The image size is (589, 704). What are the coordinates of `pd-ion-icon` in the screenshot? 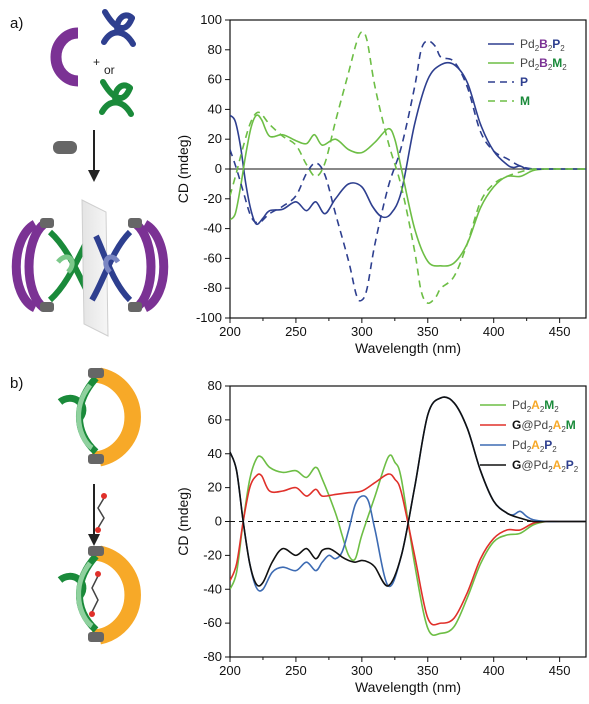 It's located at (65, 147).